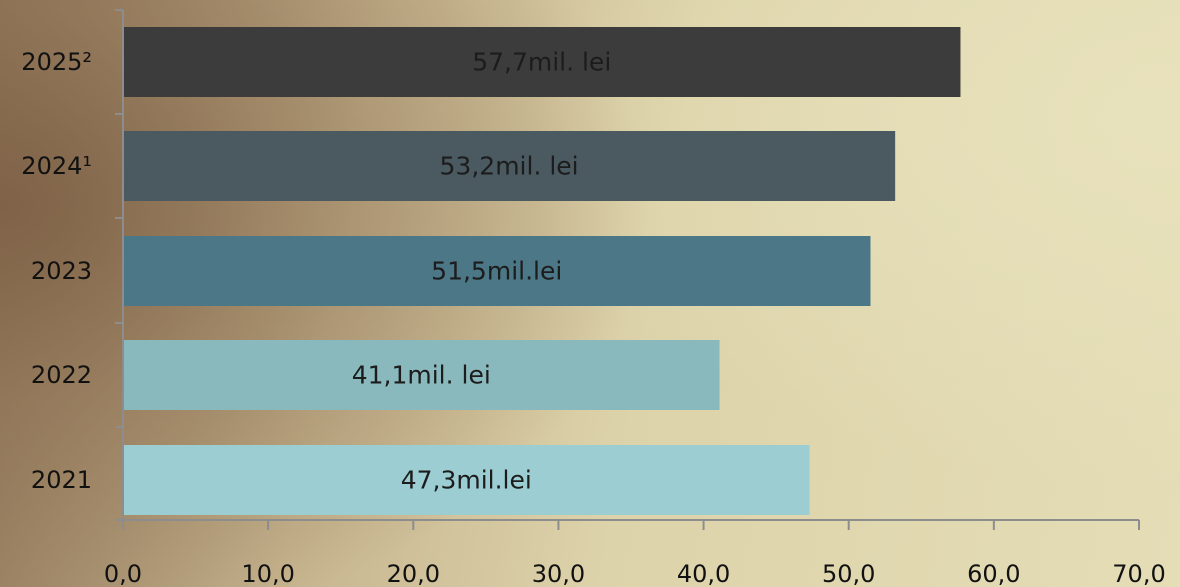  I want to click on x-tick-label-1: 10,0, so click(267, 573).